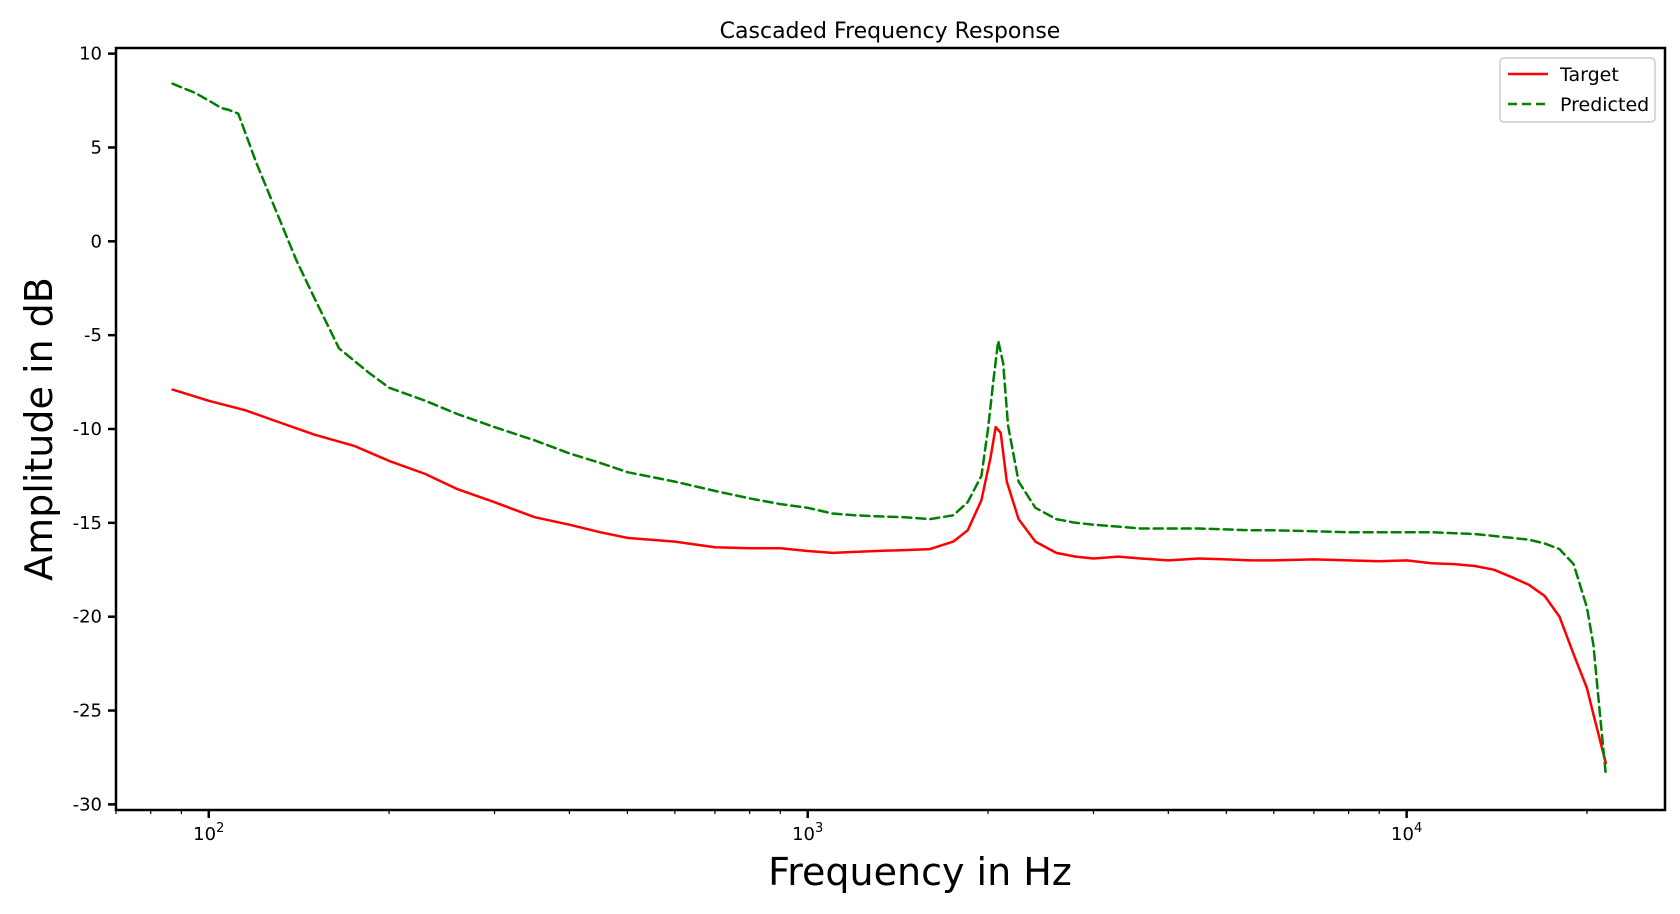  Describe the element at coordinates (890, 31) in the screenshot. I see `chart-title: Cascaded Frequency Response` at that location.